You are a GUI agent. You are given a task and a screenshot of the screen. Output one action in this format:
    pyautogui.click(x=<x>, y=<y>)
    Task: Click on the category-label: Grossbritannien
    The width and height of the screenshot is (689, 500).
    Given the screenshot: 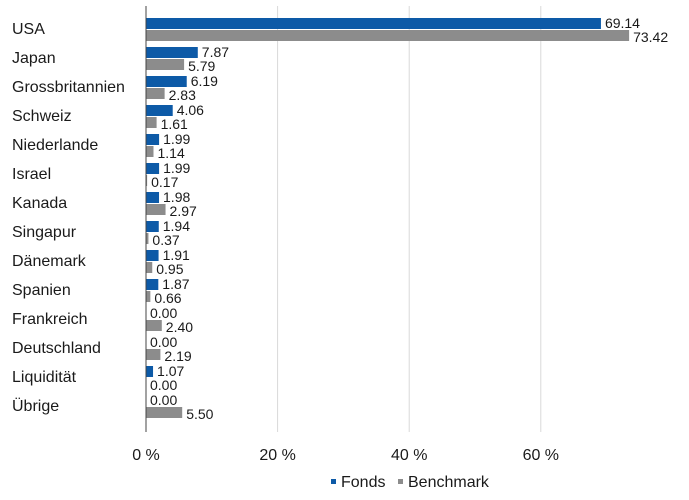 What is the action you would take?
    pyautogui.click(x=68, y=87)
    